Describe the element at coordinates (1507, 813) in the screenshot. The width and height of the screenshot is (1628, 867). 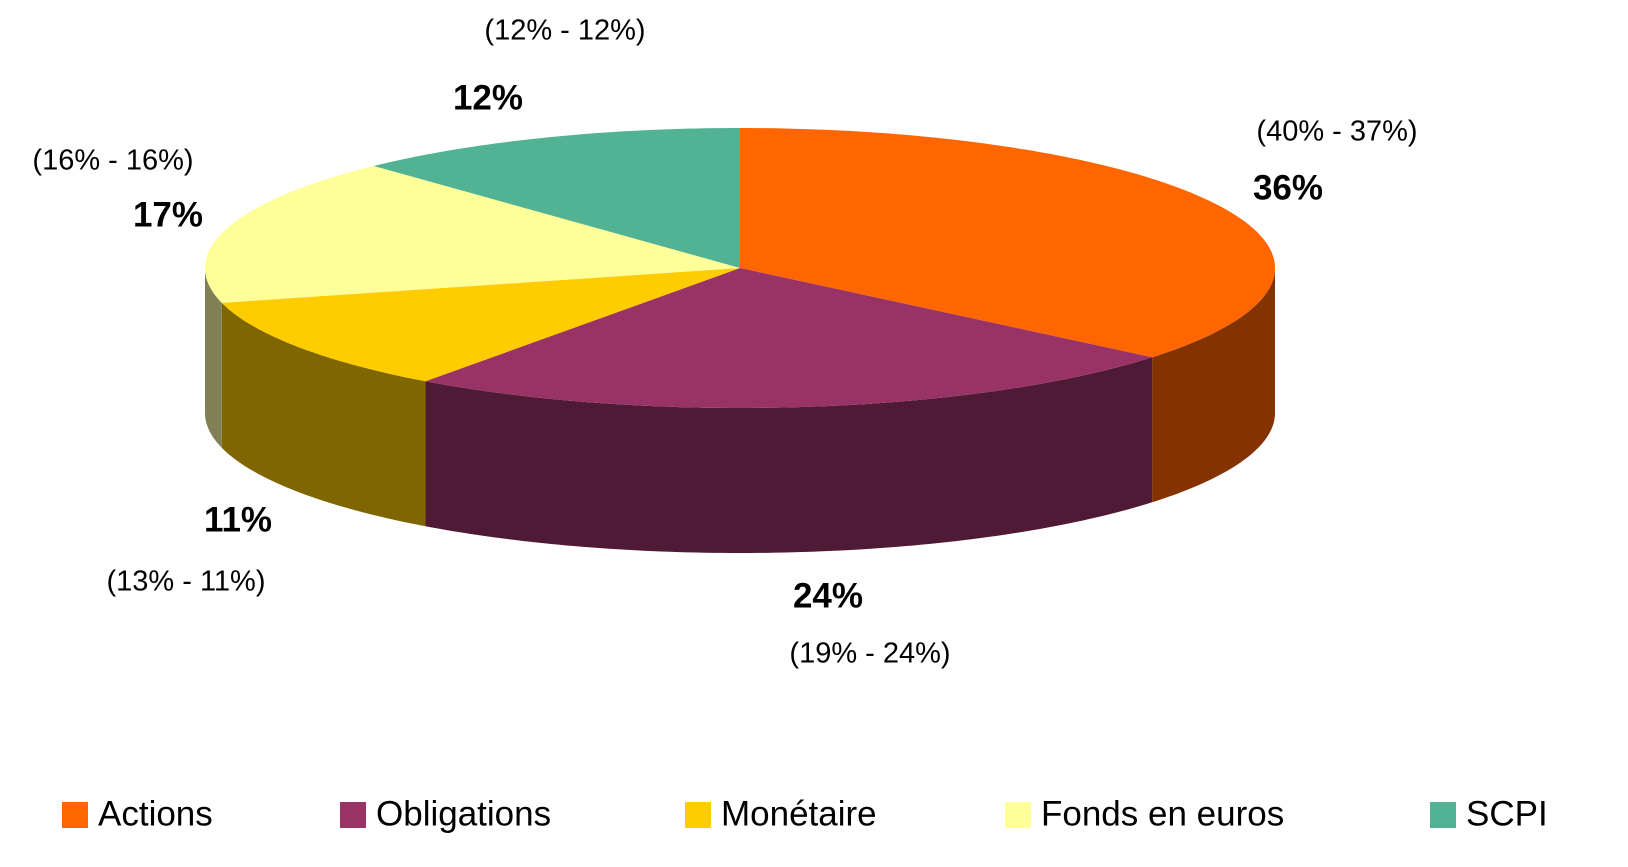
I see `legend-label: SCPI` at that location.